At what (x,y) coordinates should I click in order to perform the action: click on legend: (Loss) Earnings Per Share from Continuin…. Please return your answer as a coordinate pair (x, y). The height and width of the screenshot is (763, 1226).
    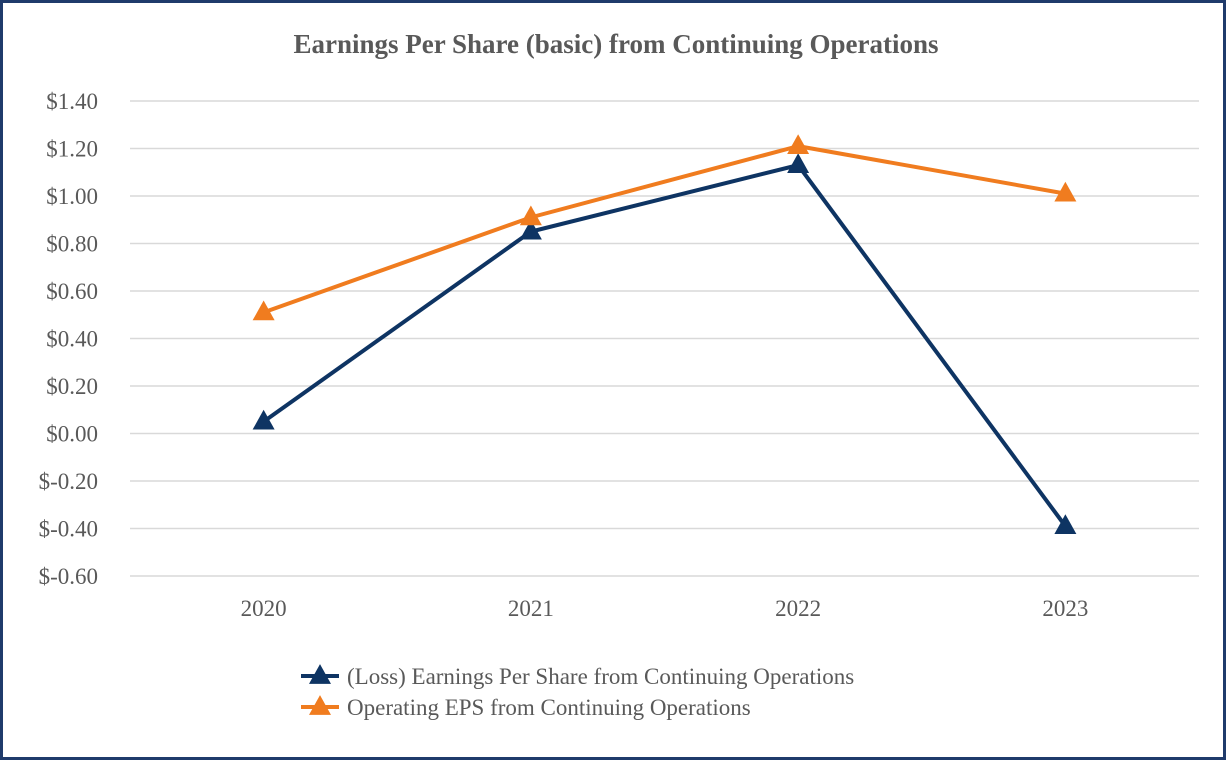
    Looking at the image, I should click on (577, 692).